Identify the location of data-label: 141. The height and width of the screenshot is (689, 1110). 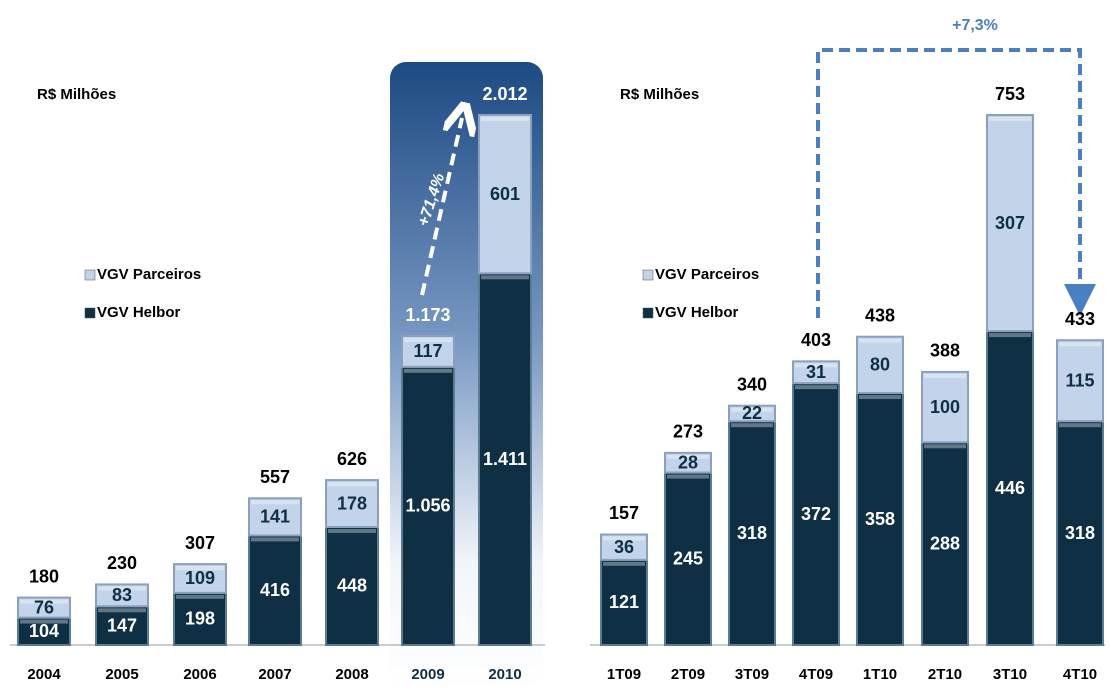
(275, 517).